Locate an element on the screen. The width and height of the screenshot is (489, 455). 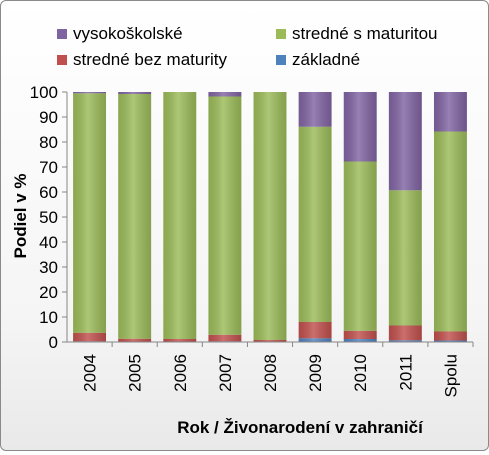
legend-label: stredné s maturitou is located at coordinates (365, 33).